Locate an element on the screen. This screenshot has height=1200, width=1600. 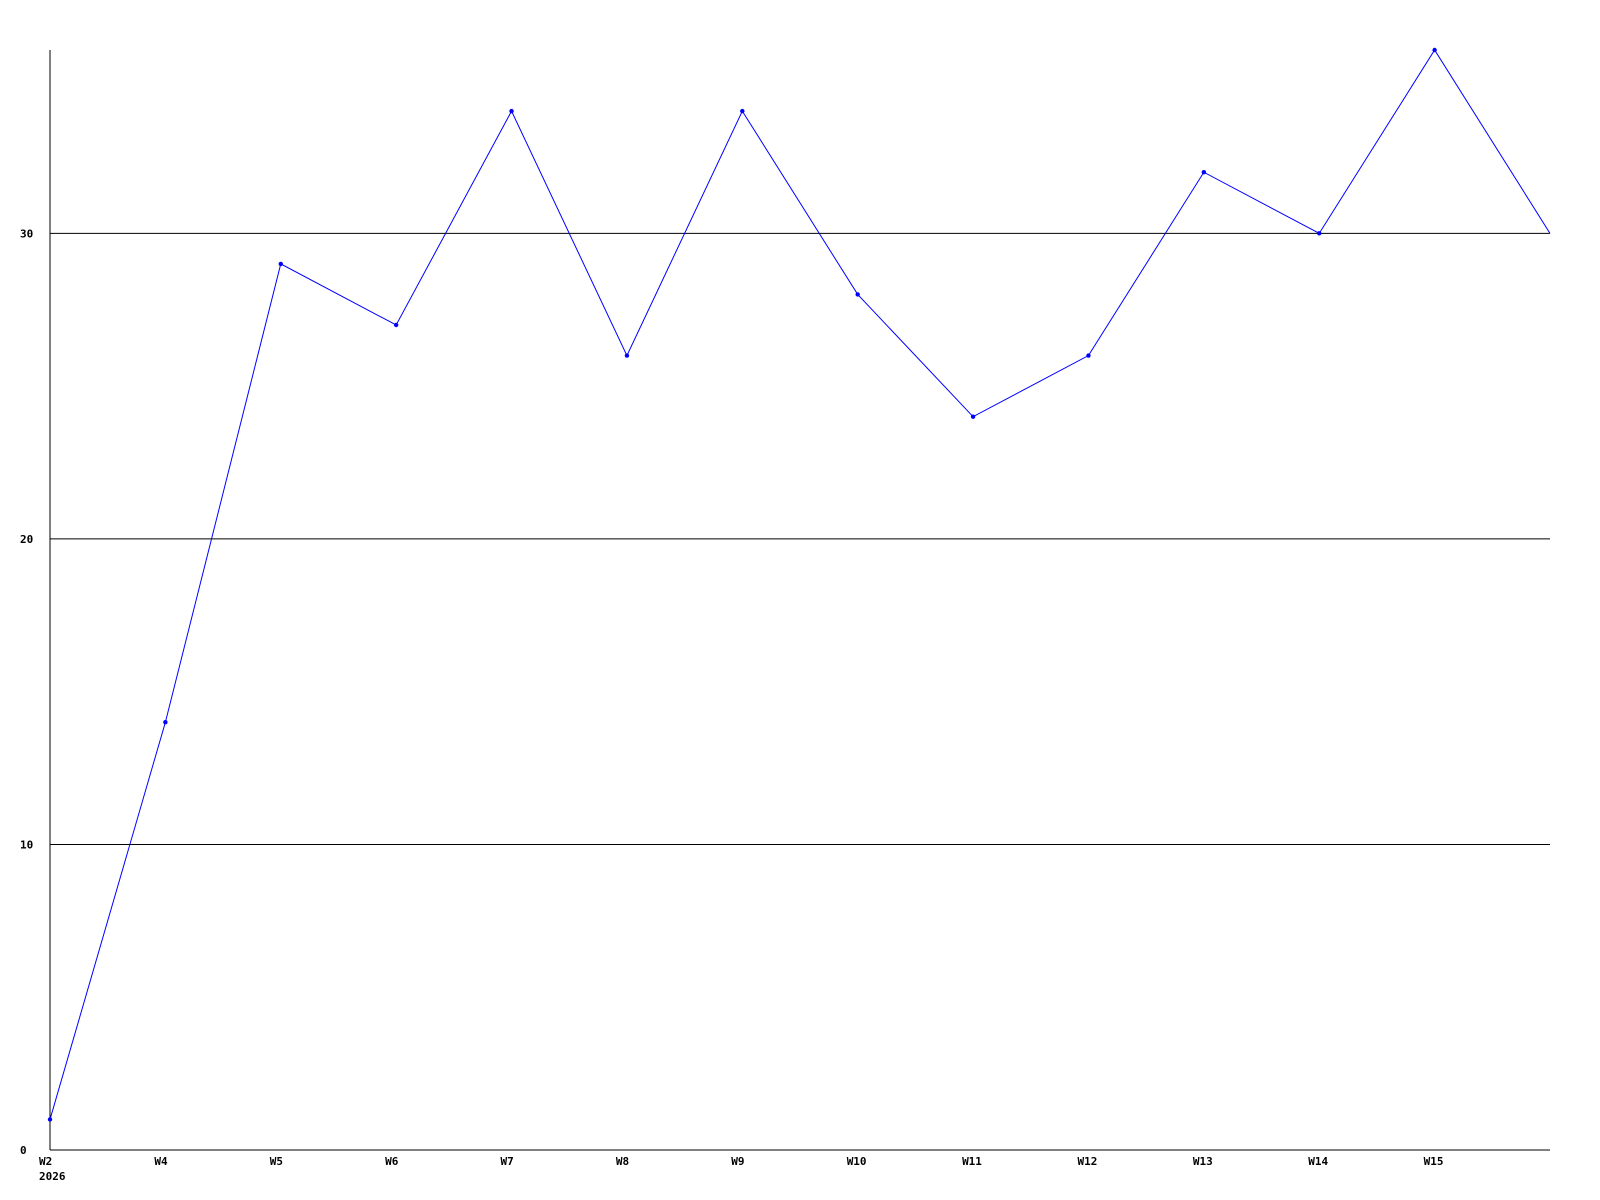
x-tick-label: W8 is located at coordinates (622, 1161).